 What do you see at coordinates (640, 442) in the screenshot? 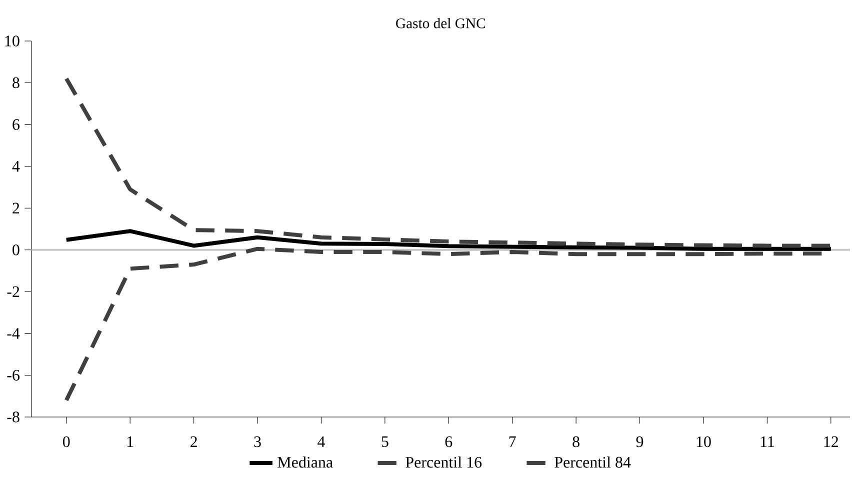
I see `x-tick-label: 9` at bounding box center [640, 442].